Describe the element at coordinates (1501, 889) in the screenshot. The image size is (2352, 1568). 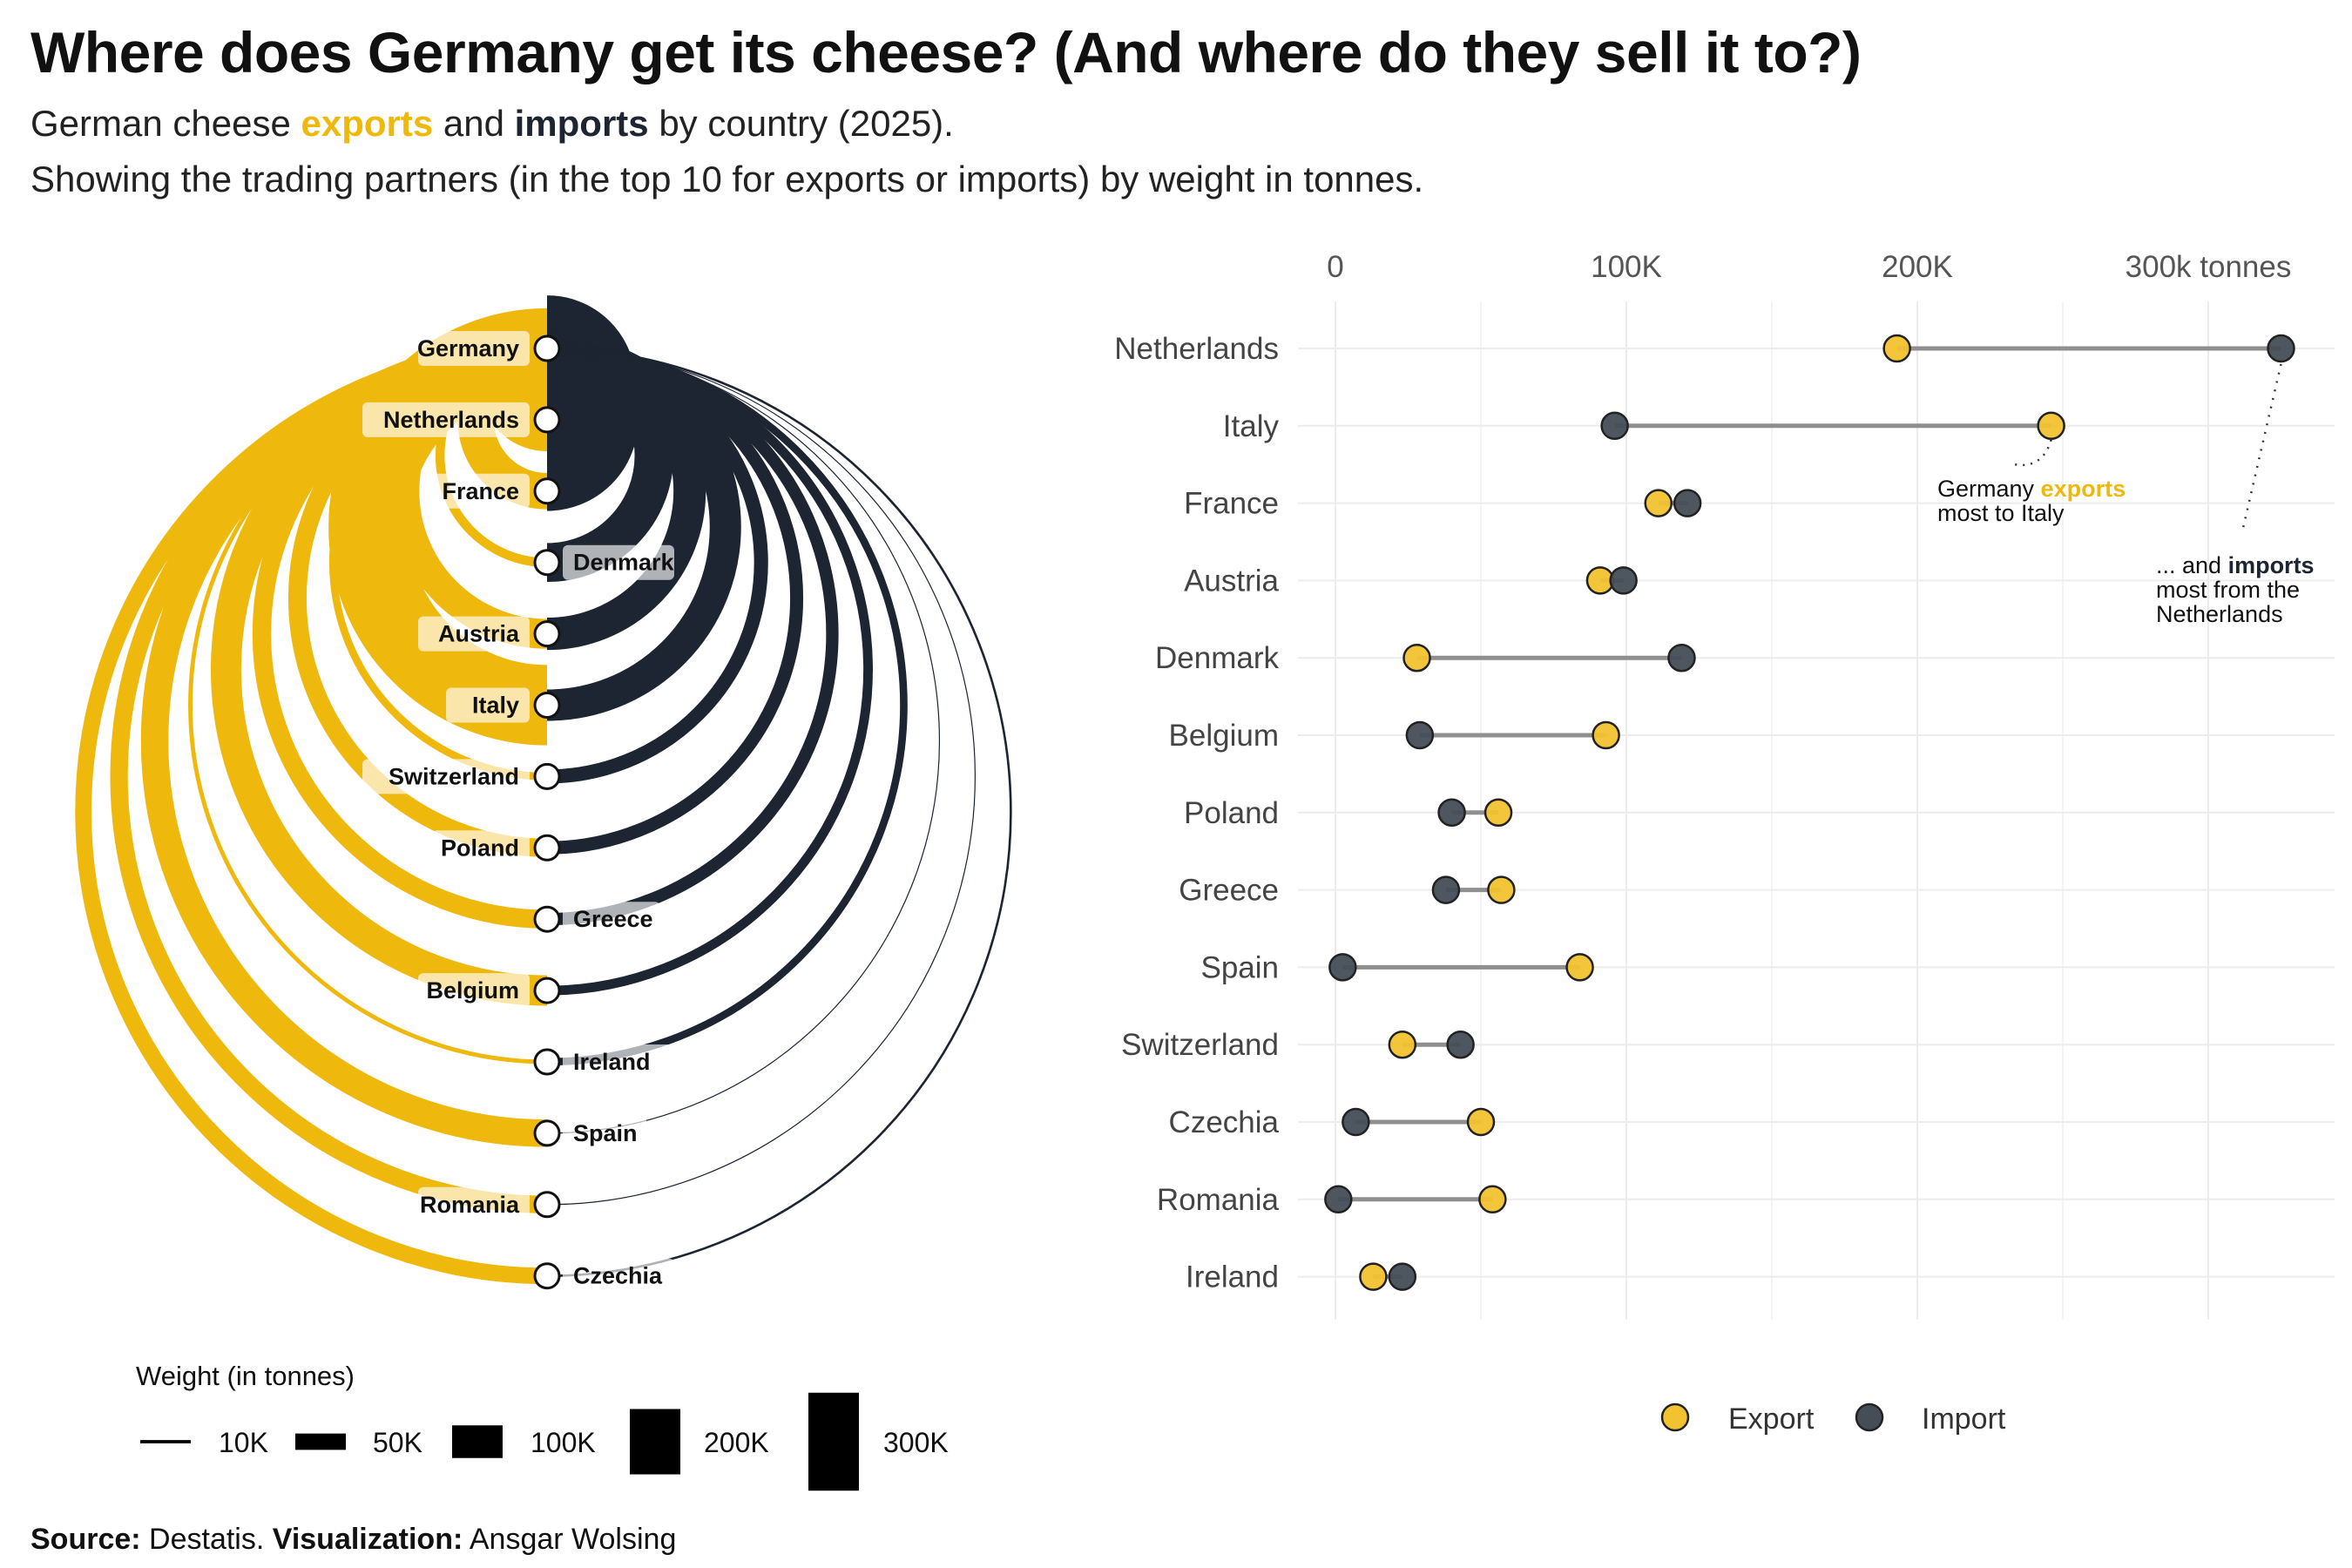
I see `export-dot-greece` at that location.